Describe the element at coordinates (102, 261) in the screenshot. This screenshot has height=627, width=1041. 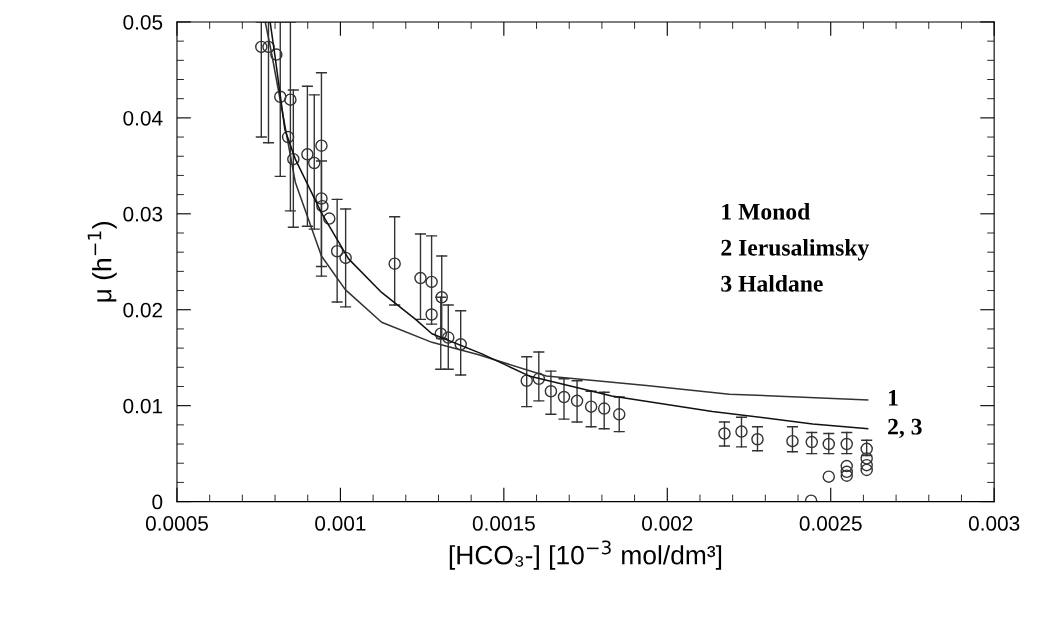
I see `y-axis-title: μ (h$^{−1}$)` at that location.